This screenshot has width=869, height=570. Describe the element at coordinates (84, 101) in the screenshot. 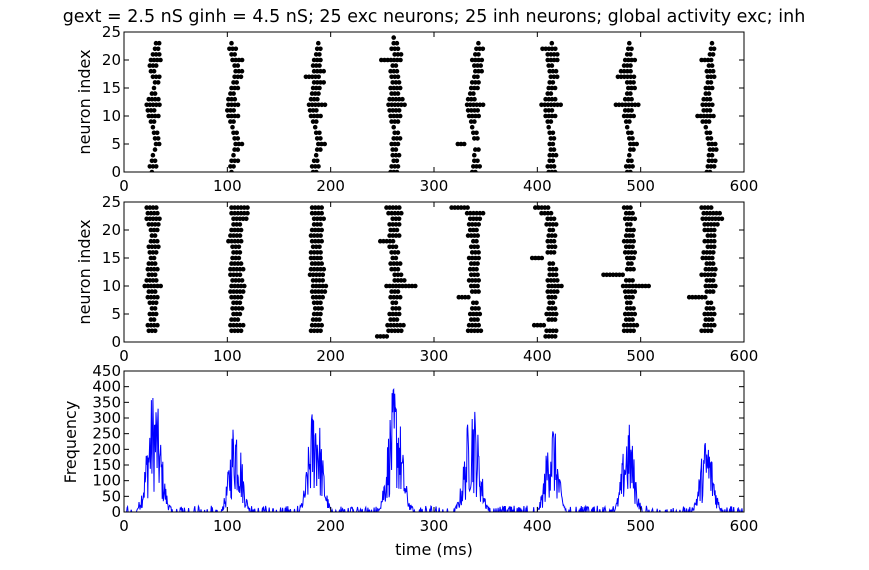

I see `exc-raster-ylabel: neuron index` at that location.